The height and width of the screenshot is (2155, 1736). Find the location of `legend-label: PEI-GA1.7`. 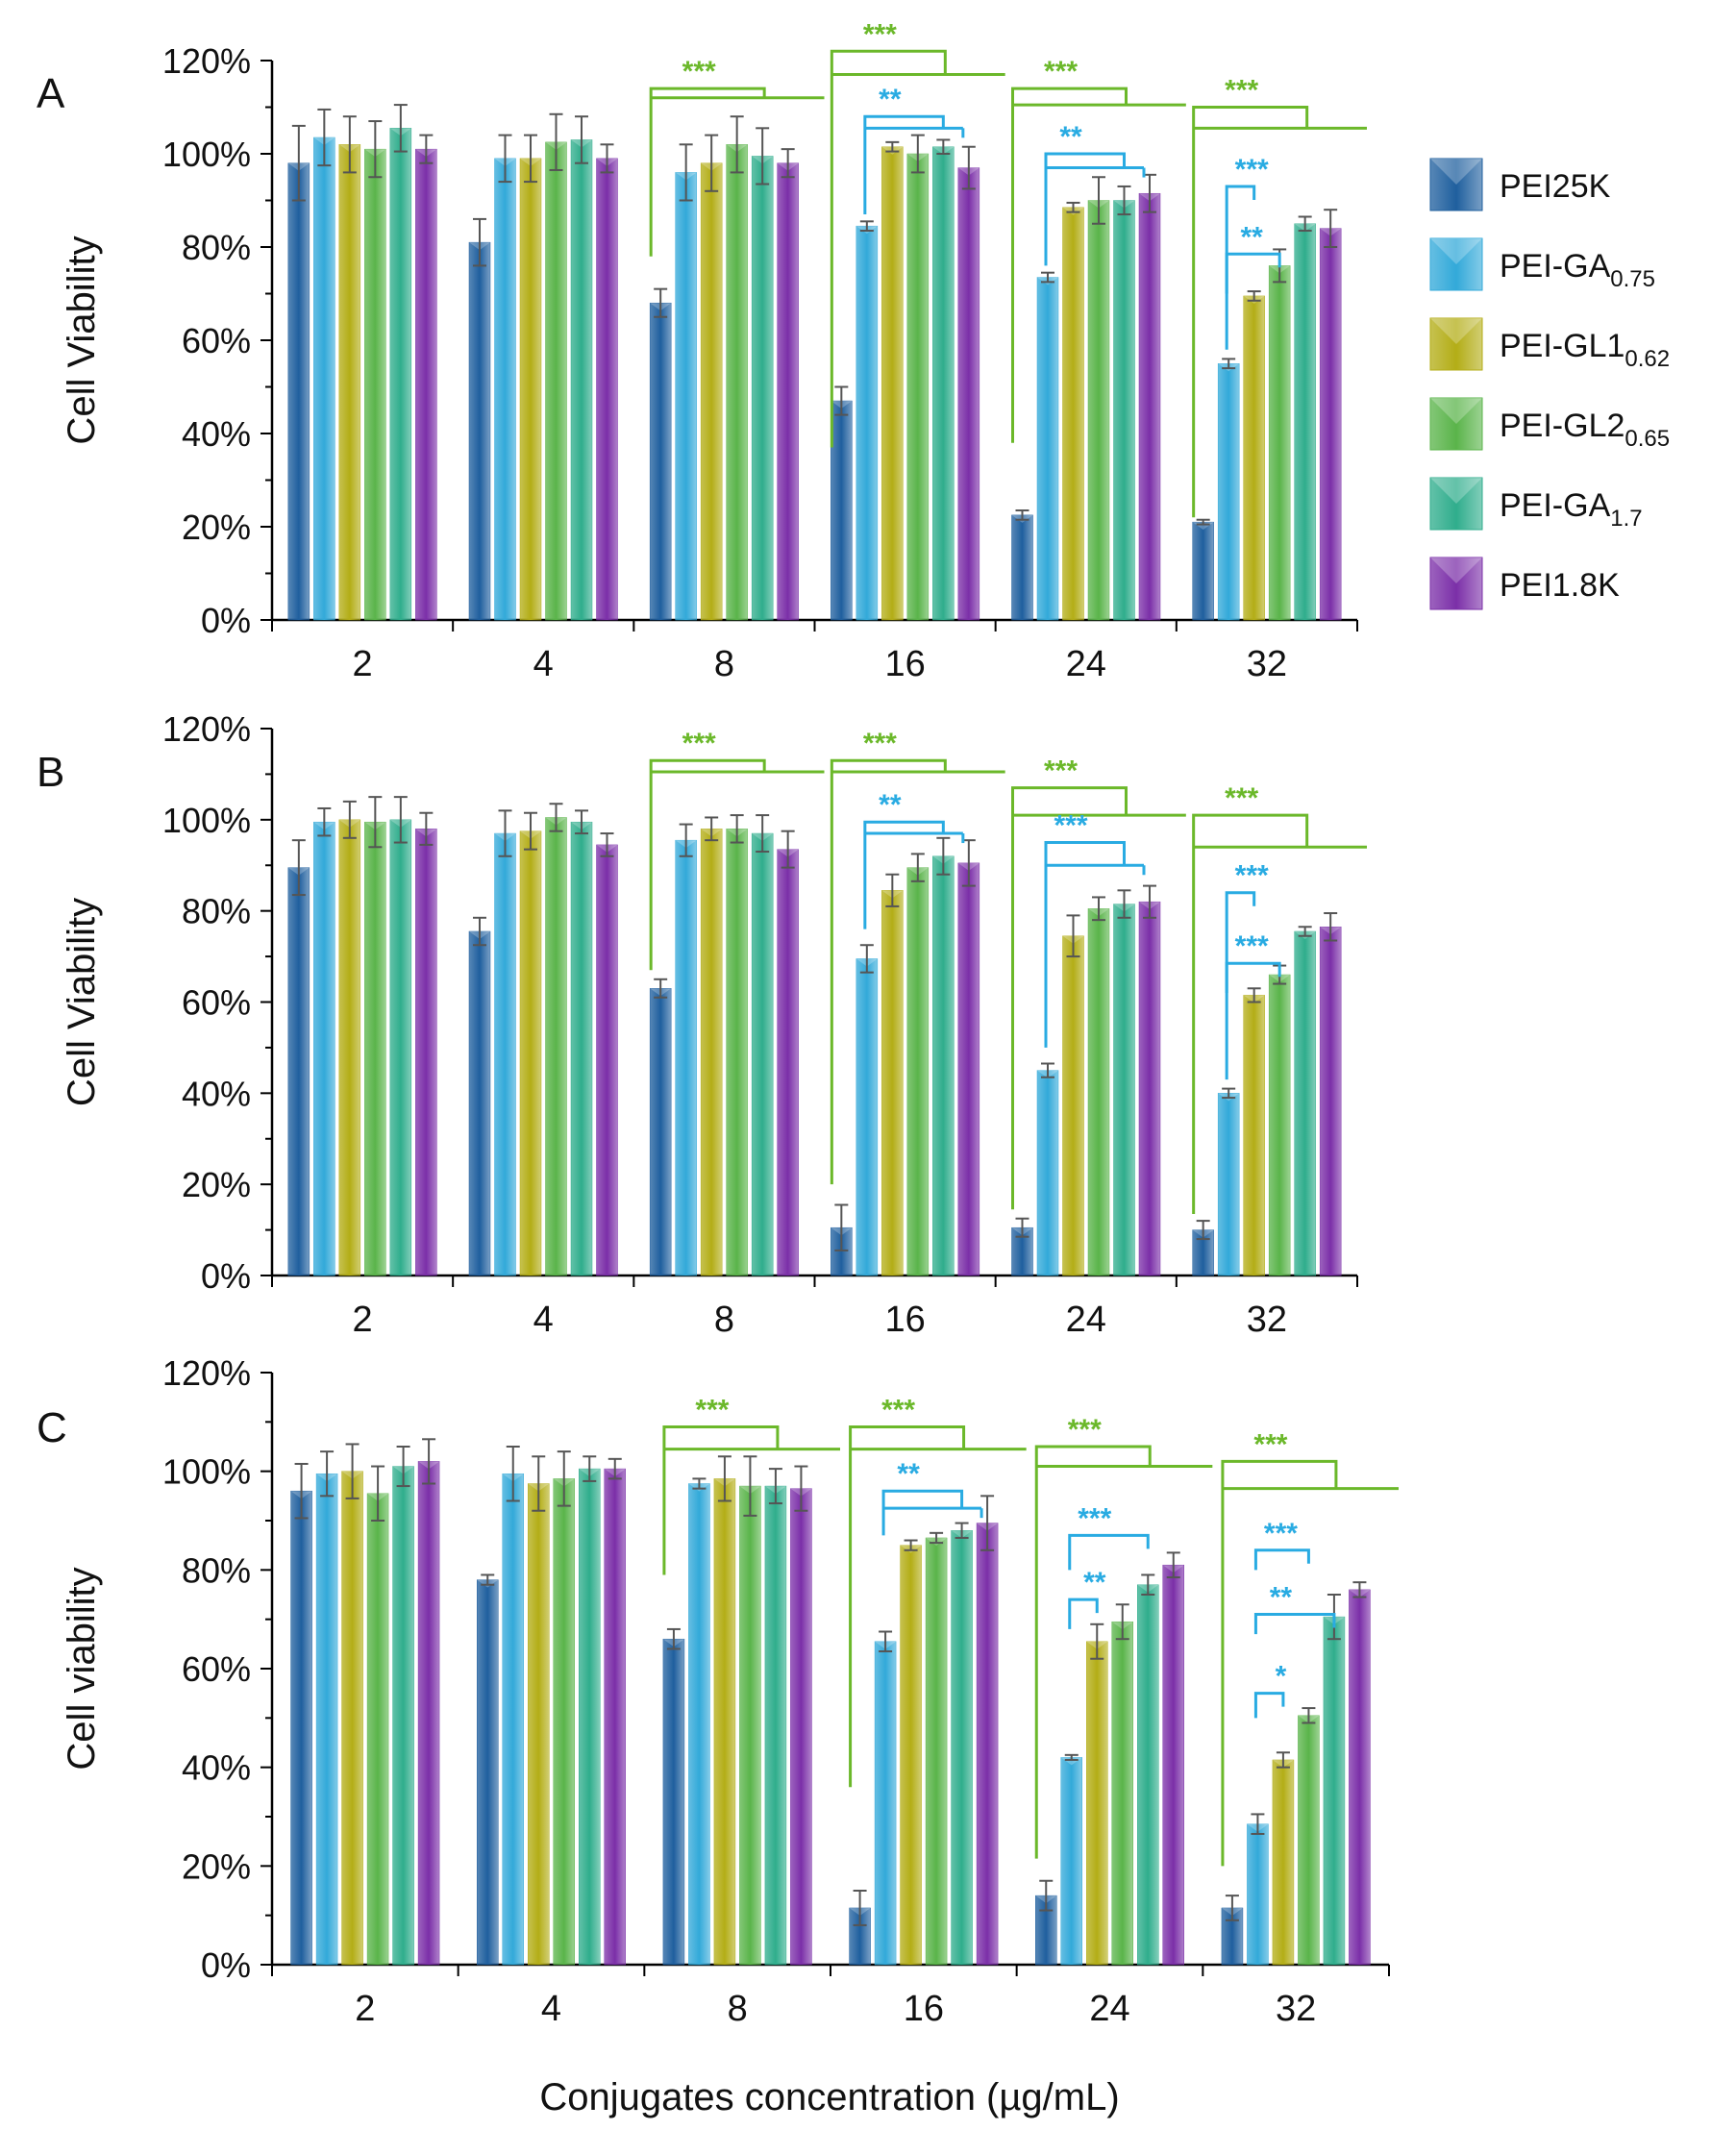

legend-label: PEI-GA1.7 is located at coordinates (1571, 509).